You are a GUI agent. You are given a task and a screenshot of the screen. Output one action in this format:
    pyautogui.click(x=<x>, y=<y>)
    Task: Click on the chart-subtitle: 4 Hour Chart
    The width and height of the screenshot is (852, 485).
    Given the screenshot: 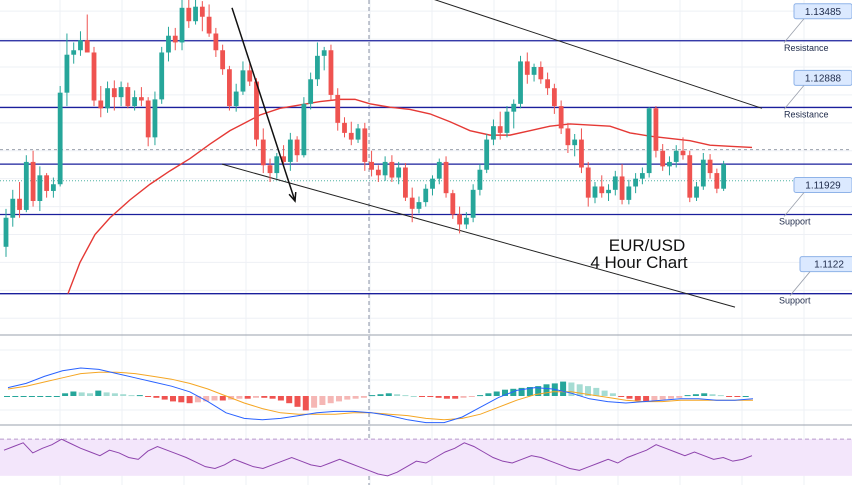 What is the action you would take?
    pyautogui.click(x=639, y=262)
    